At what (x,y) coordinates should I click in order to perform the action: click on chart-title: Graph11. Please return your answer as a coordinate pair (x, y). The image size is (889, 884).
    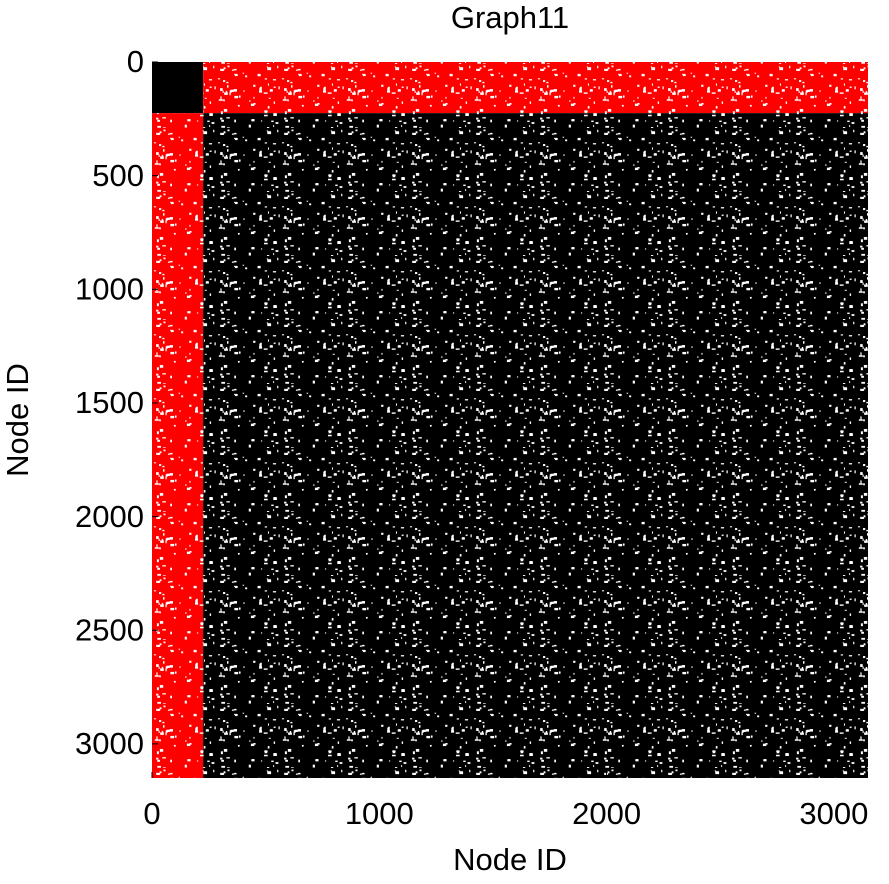
    Looking at the image, I should click on (510, 17).